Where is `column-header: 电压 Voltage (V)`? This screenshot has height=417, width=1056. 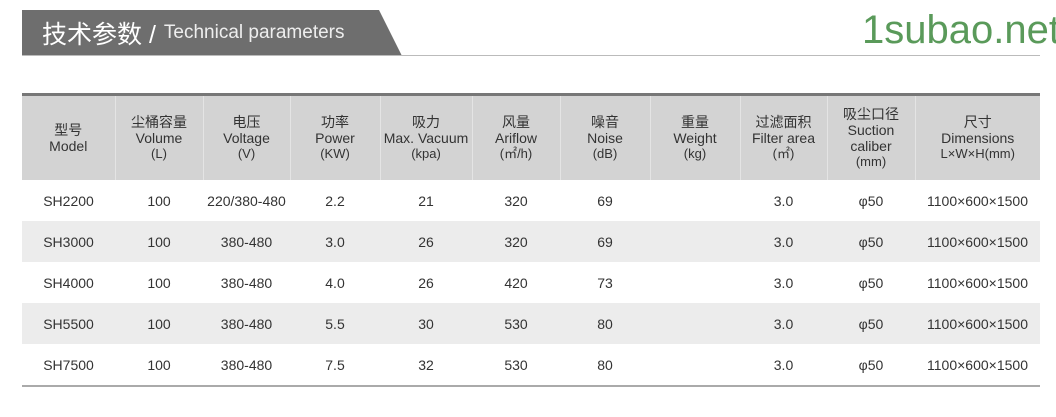 column-header: 电压 Voltage (V) is located at coordinates (246, 137).